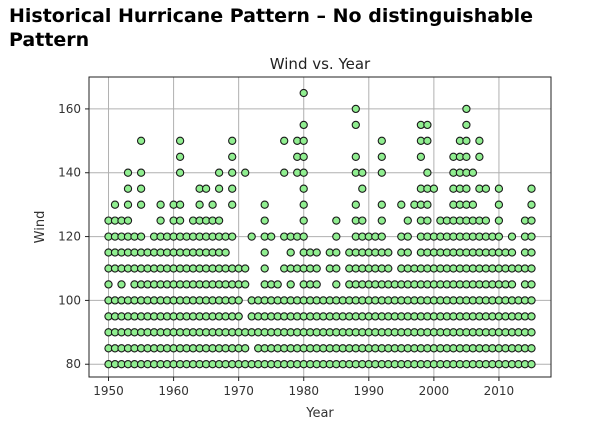  What do you see at coordinates (320, 64) in the screenshot?
I see `chart-title: Wind vs. Year` at bounding box center [320, 64].